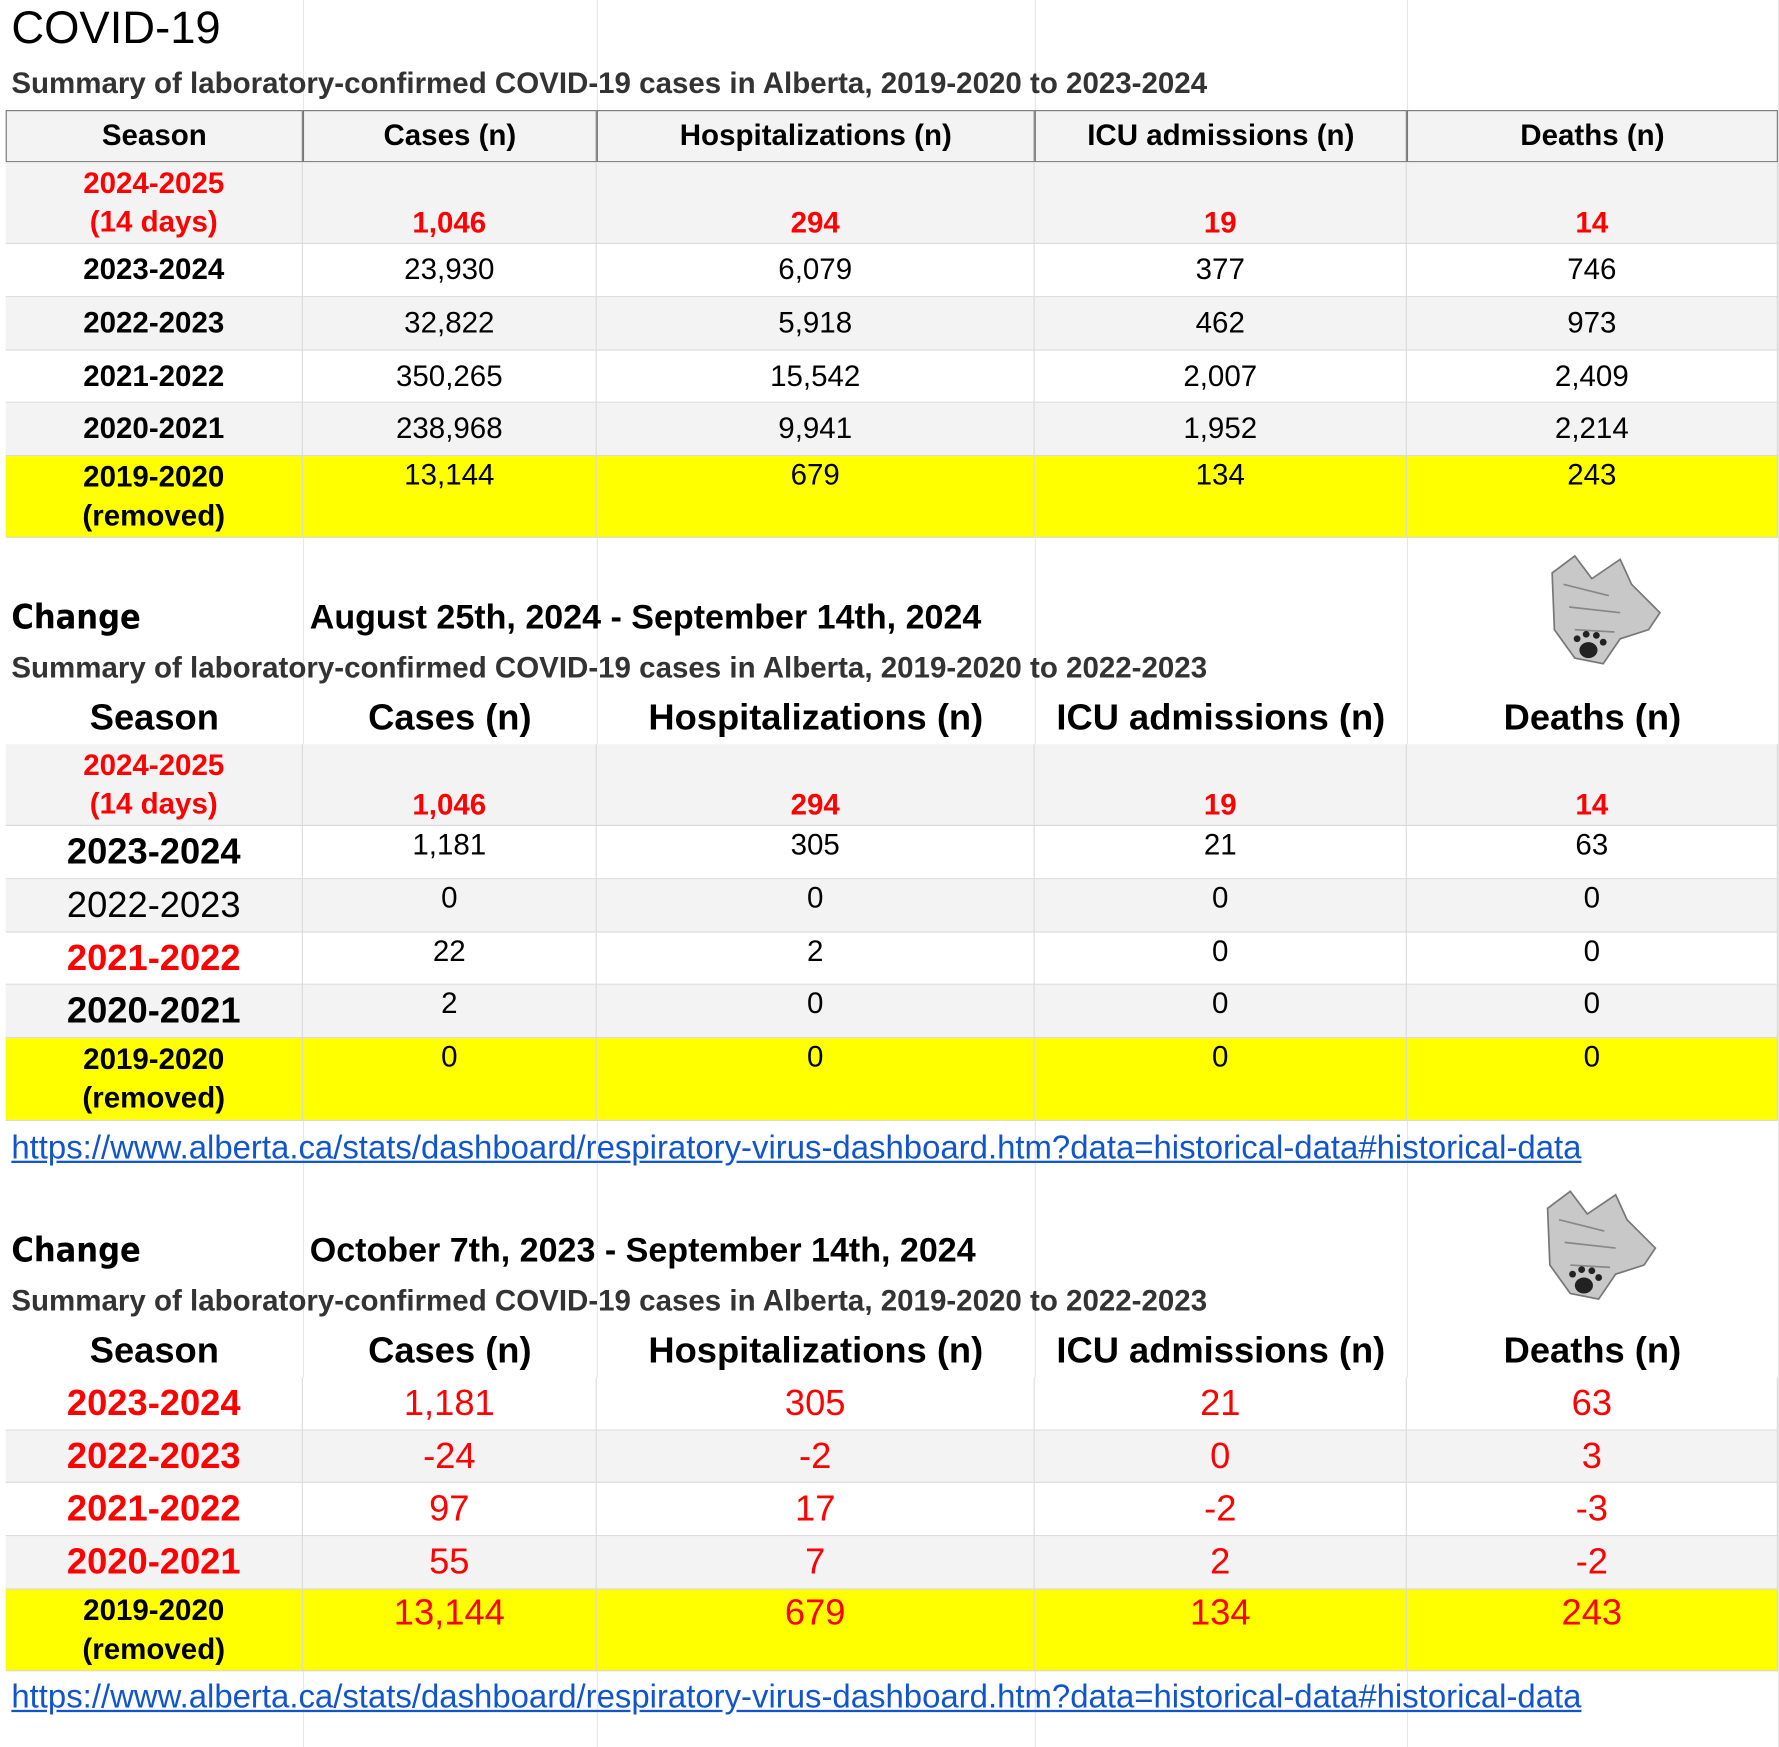  What do you see at coordinates (815, 1563) in the screenshot?
I see `value-cell: 7` at bounding box center [815, 1563].